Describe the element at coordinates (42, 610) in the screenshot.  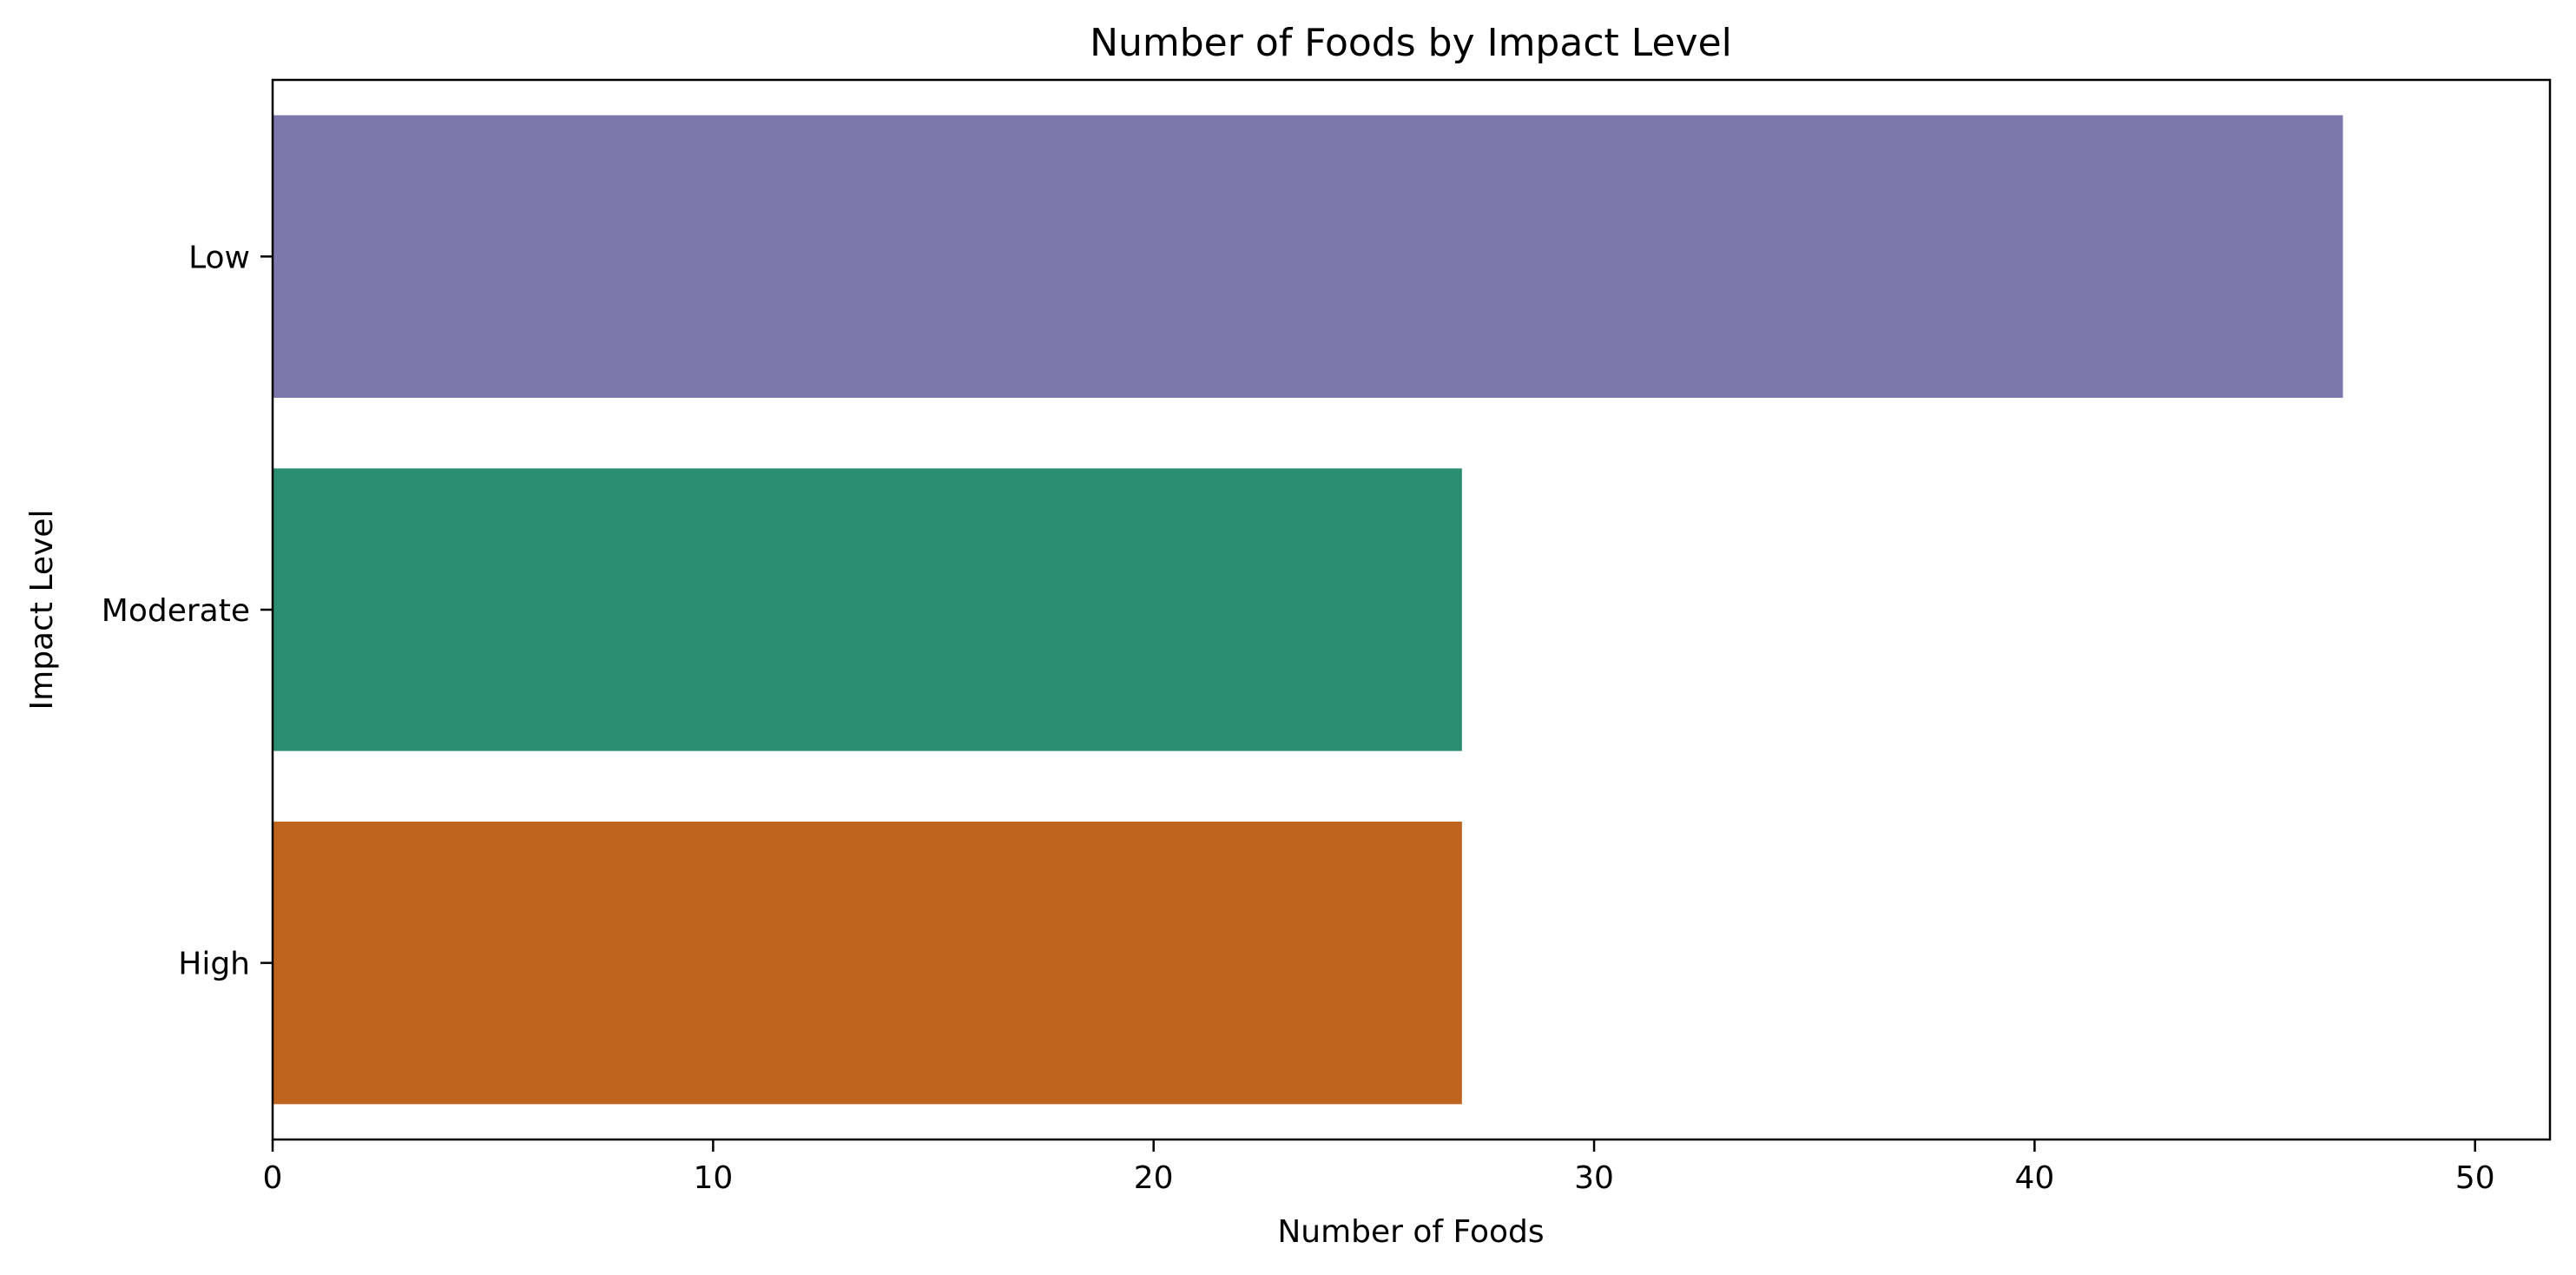
I see `y-axis-label: Impact Level` at that location.